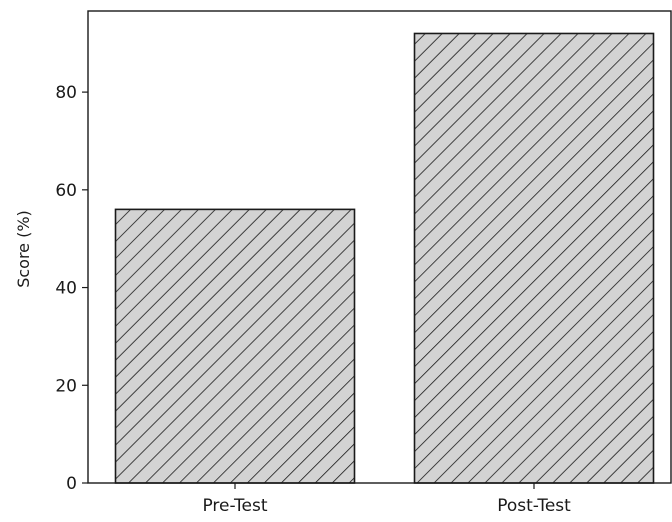  What do you see at coordinates (66, 93) in the screenshot?
I see `y-tick-label-80: 80` at bounding box center [66, 93].